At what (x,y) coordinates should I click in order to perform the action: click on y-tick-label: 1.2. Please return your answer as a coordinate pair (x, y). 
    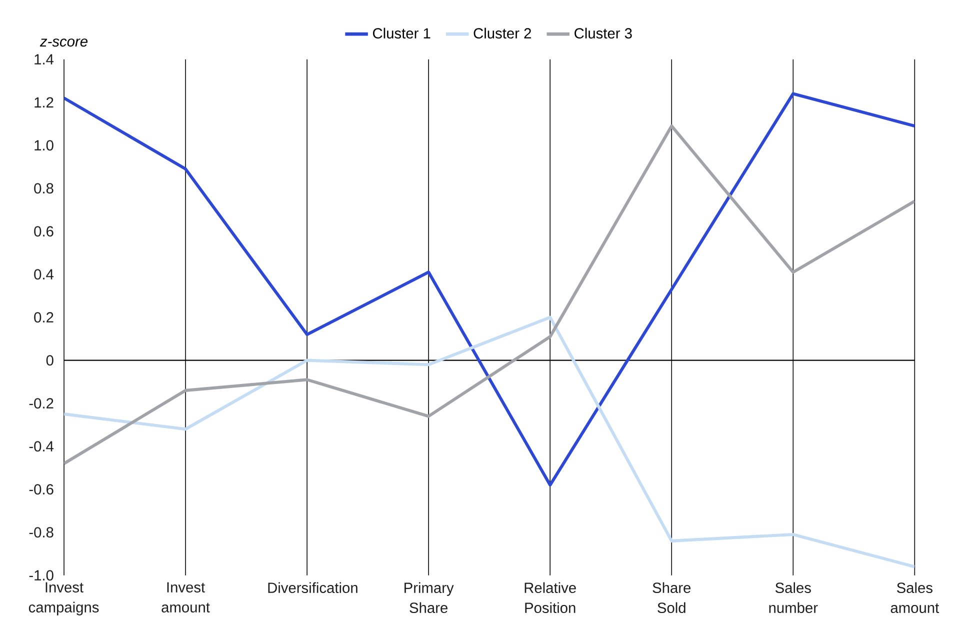
    Looking at the image, I should click on (44, 102).